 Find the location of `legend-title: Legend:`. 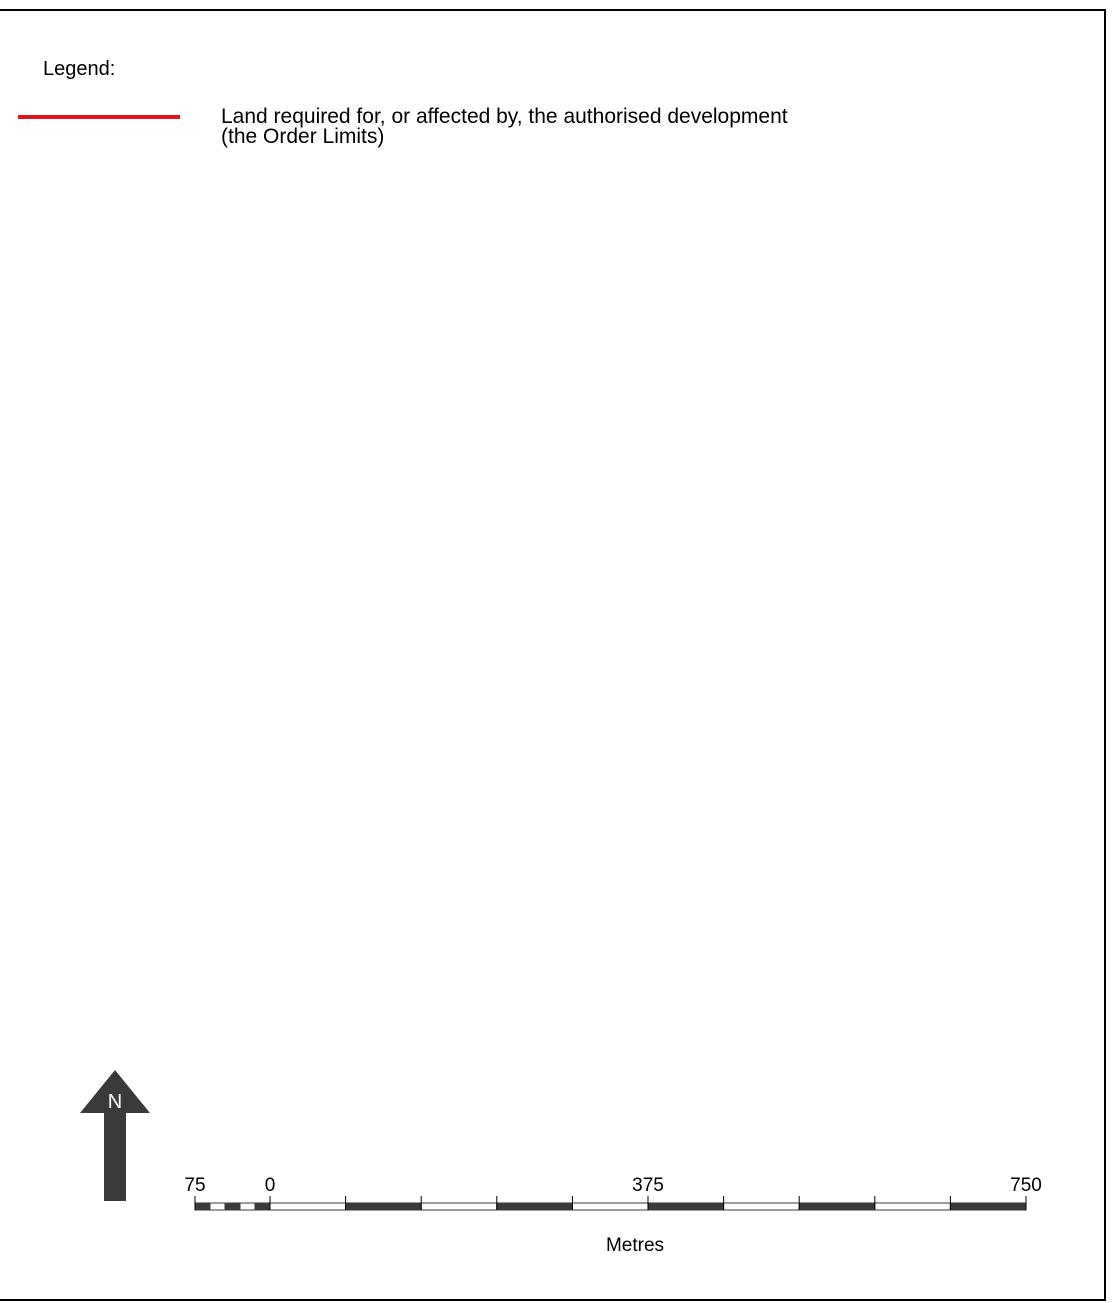

legend-title: Legend: is located at coordinates (79, 69).